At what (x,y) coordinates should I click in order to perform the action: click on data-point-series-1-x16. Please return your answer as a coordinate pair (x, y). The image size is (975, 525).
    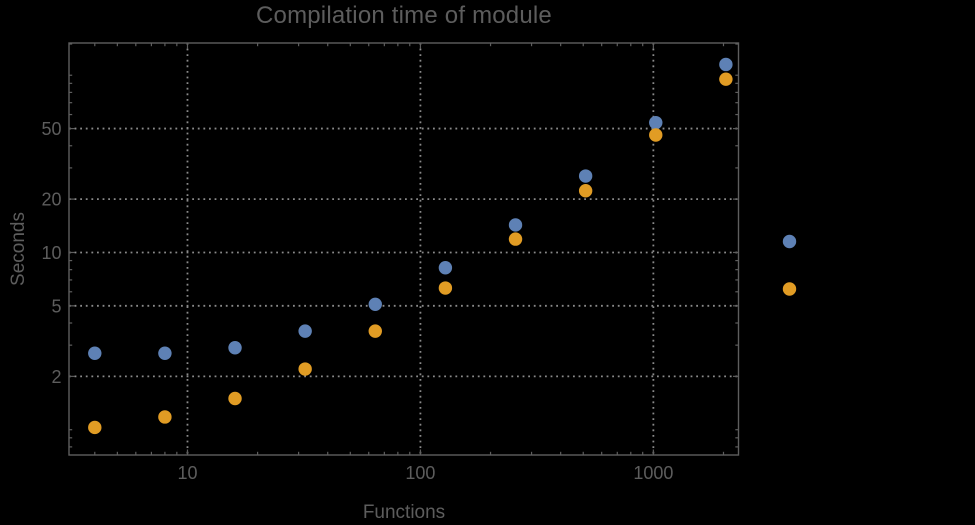
    Looking at the image, I should click on (235, 348).